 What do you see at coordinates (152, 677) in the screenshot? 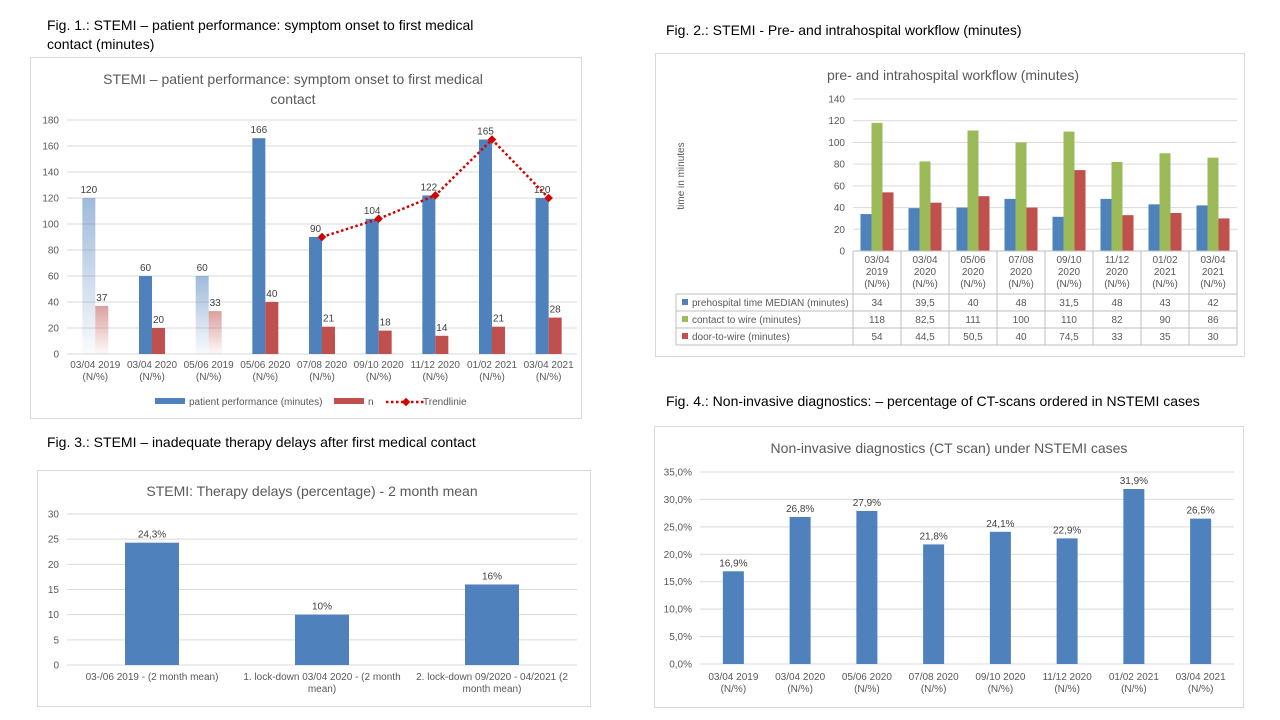
I see `x-tick-label: 03-/06 2019 - (2 month mean)` at bounding box center [152, 677].